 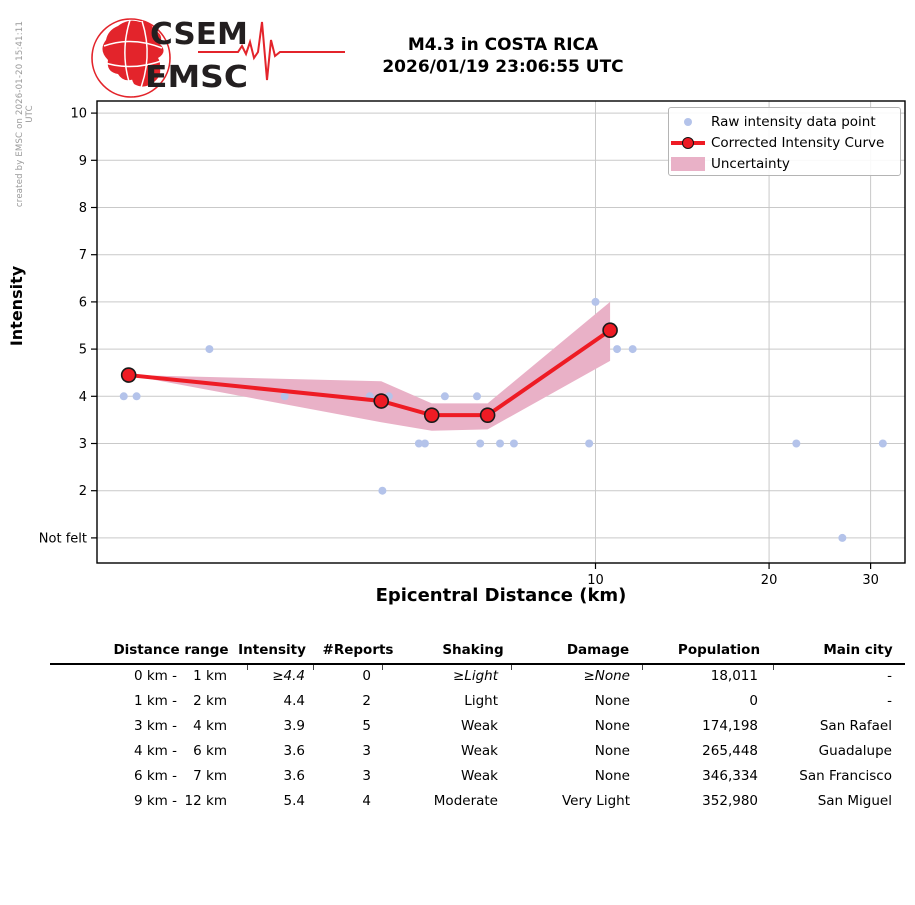 What do you see at coordinates (688, 121) in the screenshot?
I see `raw-point-marker-icon` at bounding box center [688, 121].